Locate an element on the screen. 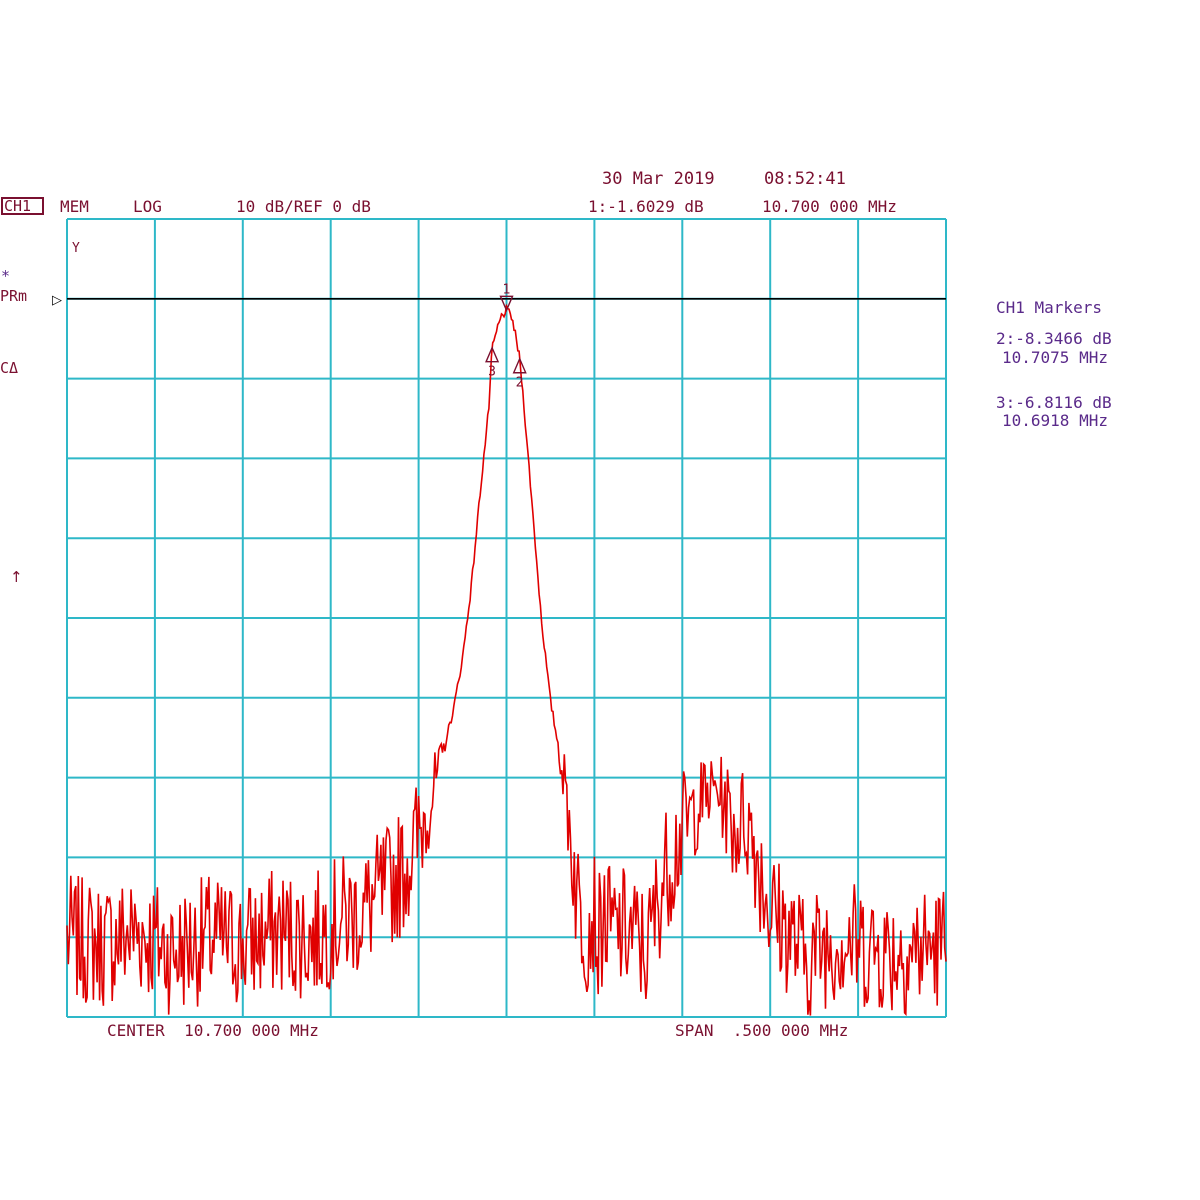  marker1-frequency: 10.700 000 MHz is located at coordinates (829, 206).